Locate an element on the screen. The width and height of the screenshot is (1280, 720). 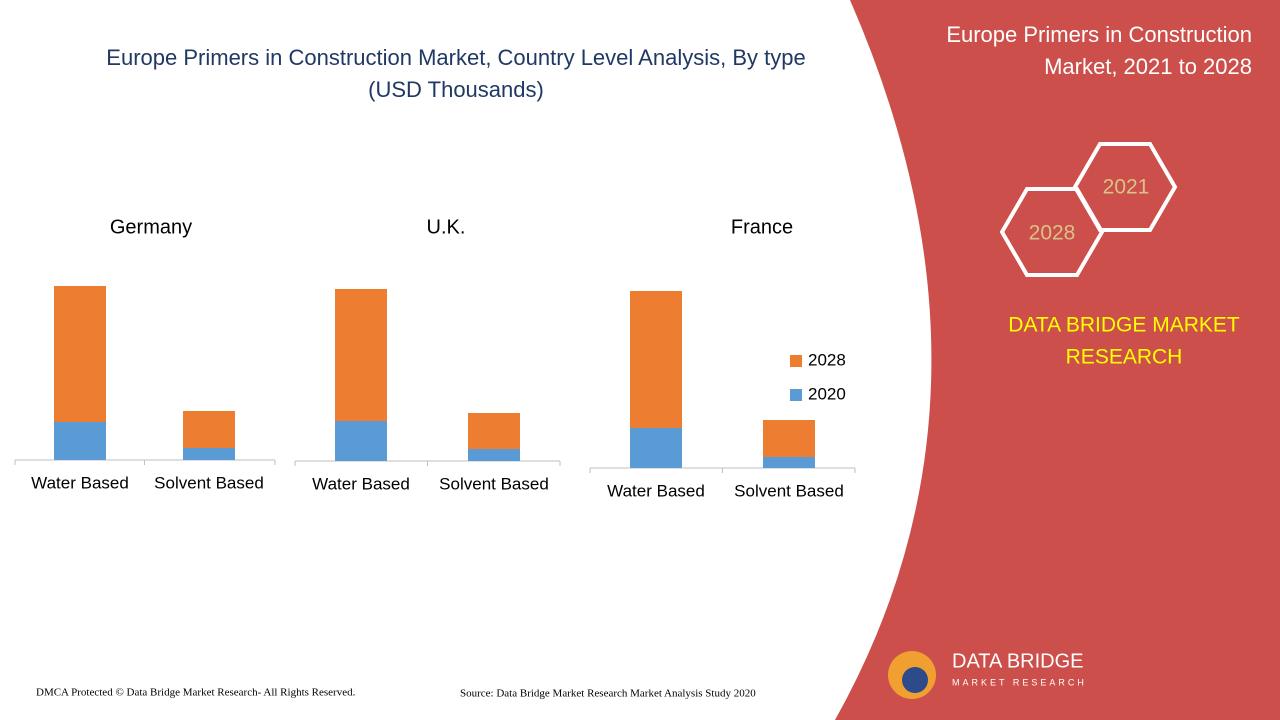
brand-text: DATA BRIDGE MARKET is located at coordinates (1124, 325).